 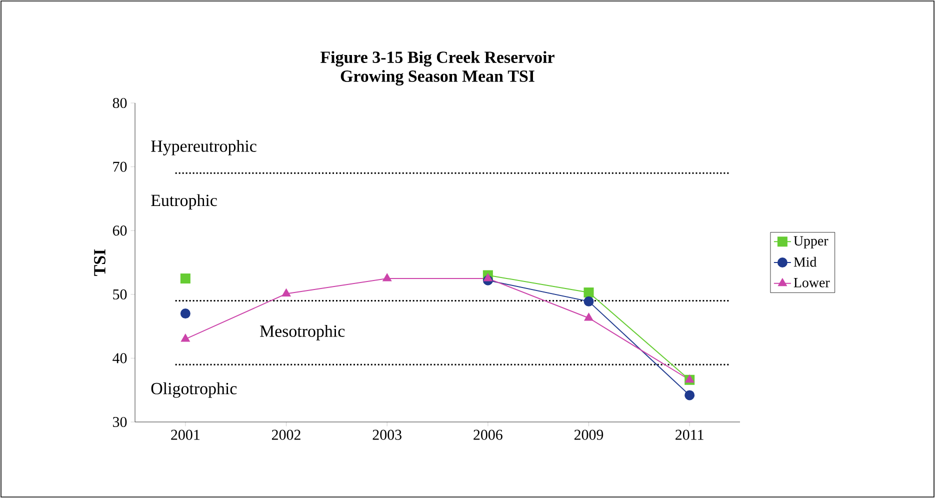 I want to click on y-tick-label: 80, so click(x=119, y=103).